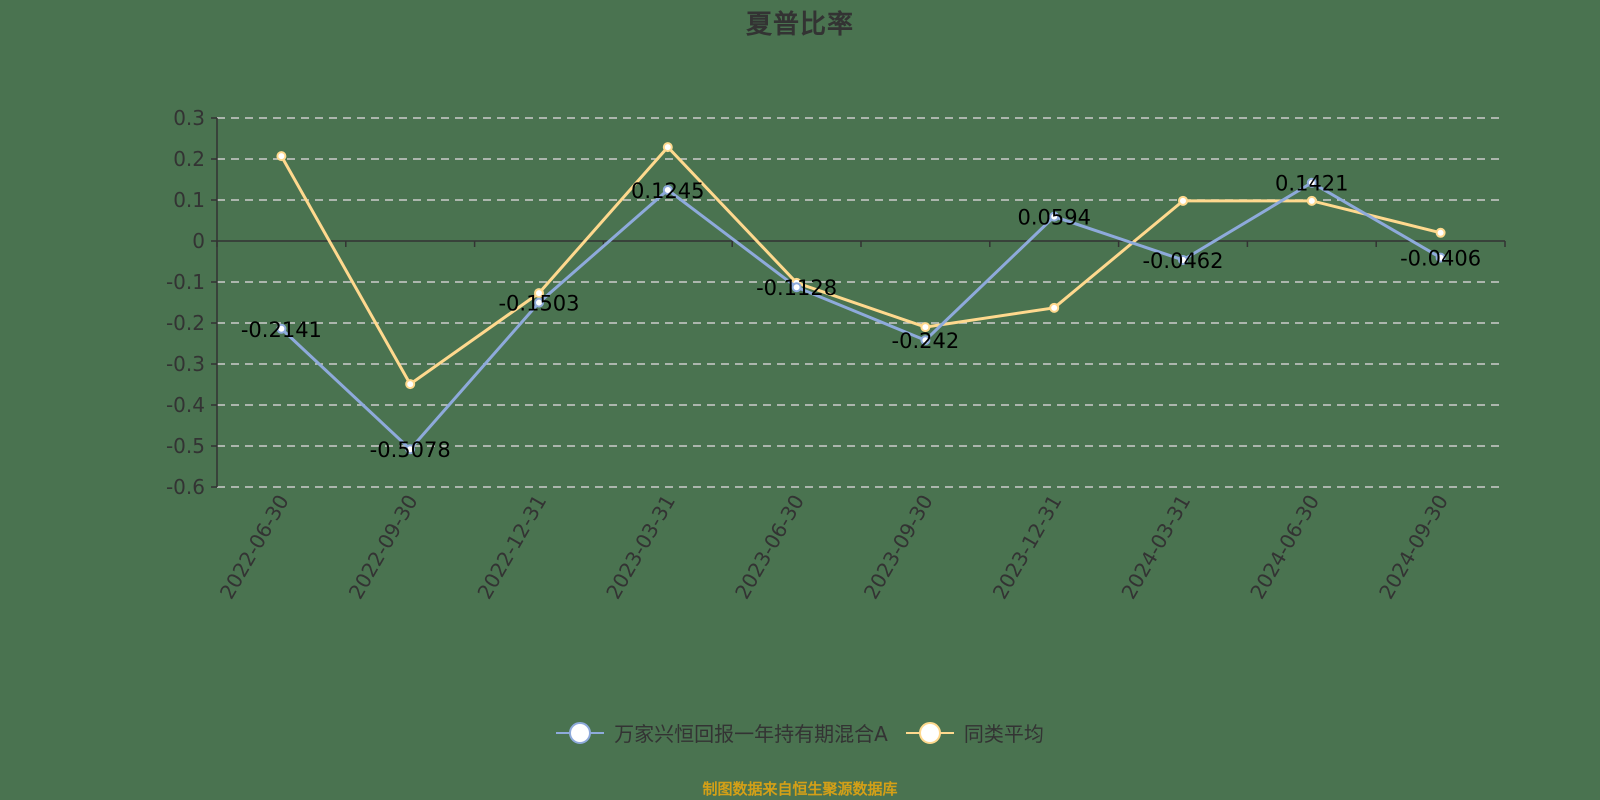 The image size is (1600, 800). Describe the element at coordinates (796, 288) in the screenshot. I see `svg-text: -0.1128` at that location.